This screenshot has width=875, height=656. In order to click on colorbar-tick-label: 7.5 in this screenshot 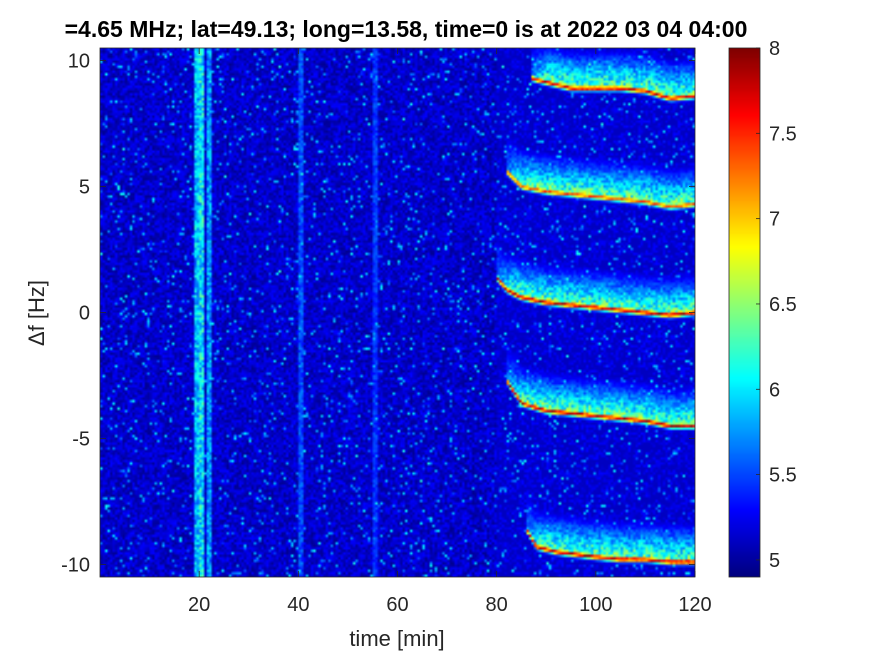, I will do `click(783, 134)`.